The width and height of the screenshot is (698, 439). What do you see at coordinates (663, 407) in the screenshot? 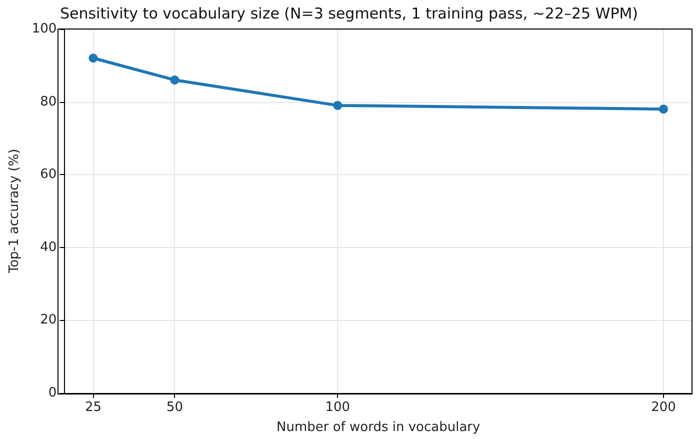
I see `x-tick-label: 200` at bounding box center [663, 407].